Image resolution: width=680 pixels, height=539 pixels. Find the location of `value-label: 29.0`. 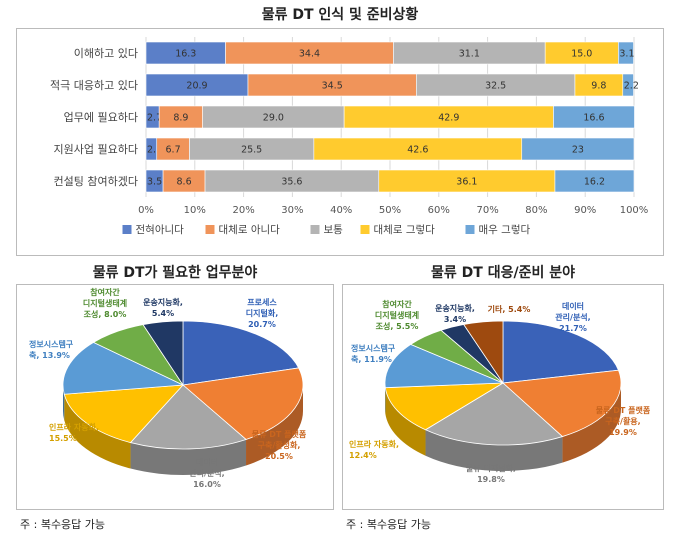

value-label: 29.0 is located at coordinates (273, 118).